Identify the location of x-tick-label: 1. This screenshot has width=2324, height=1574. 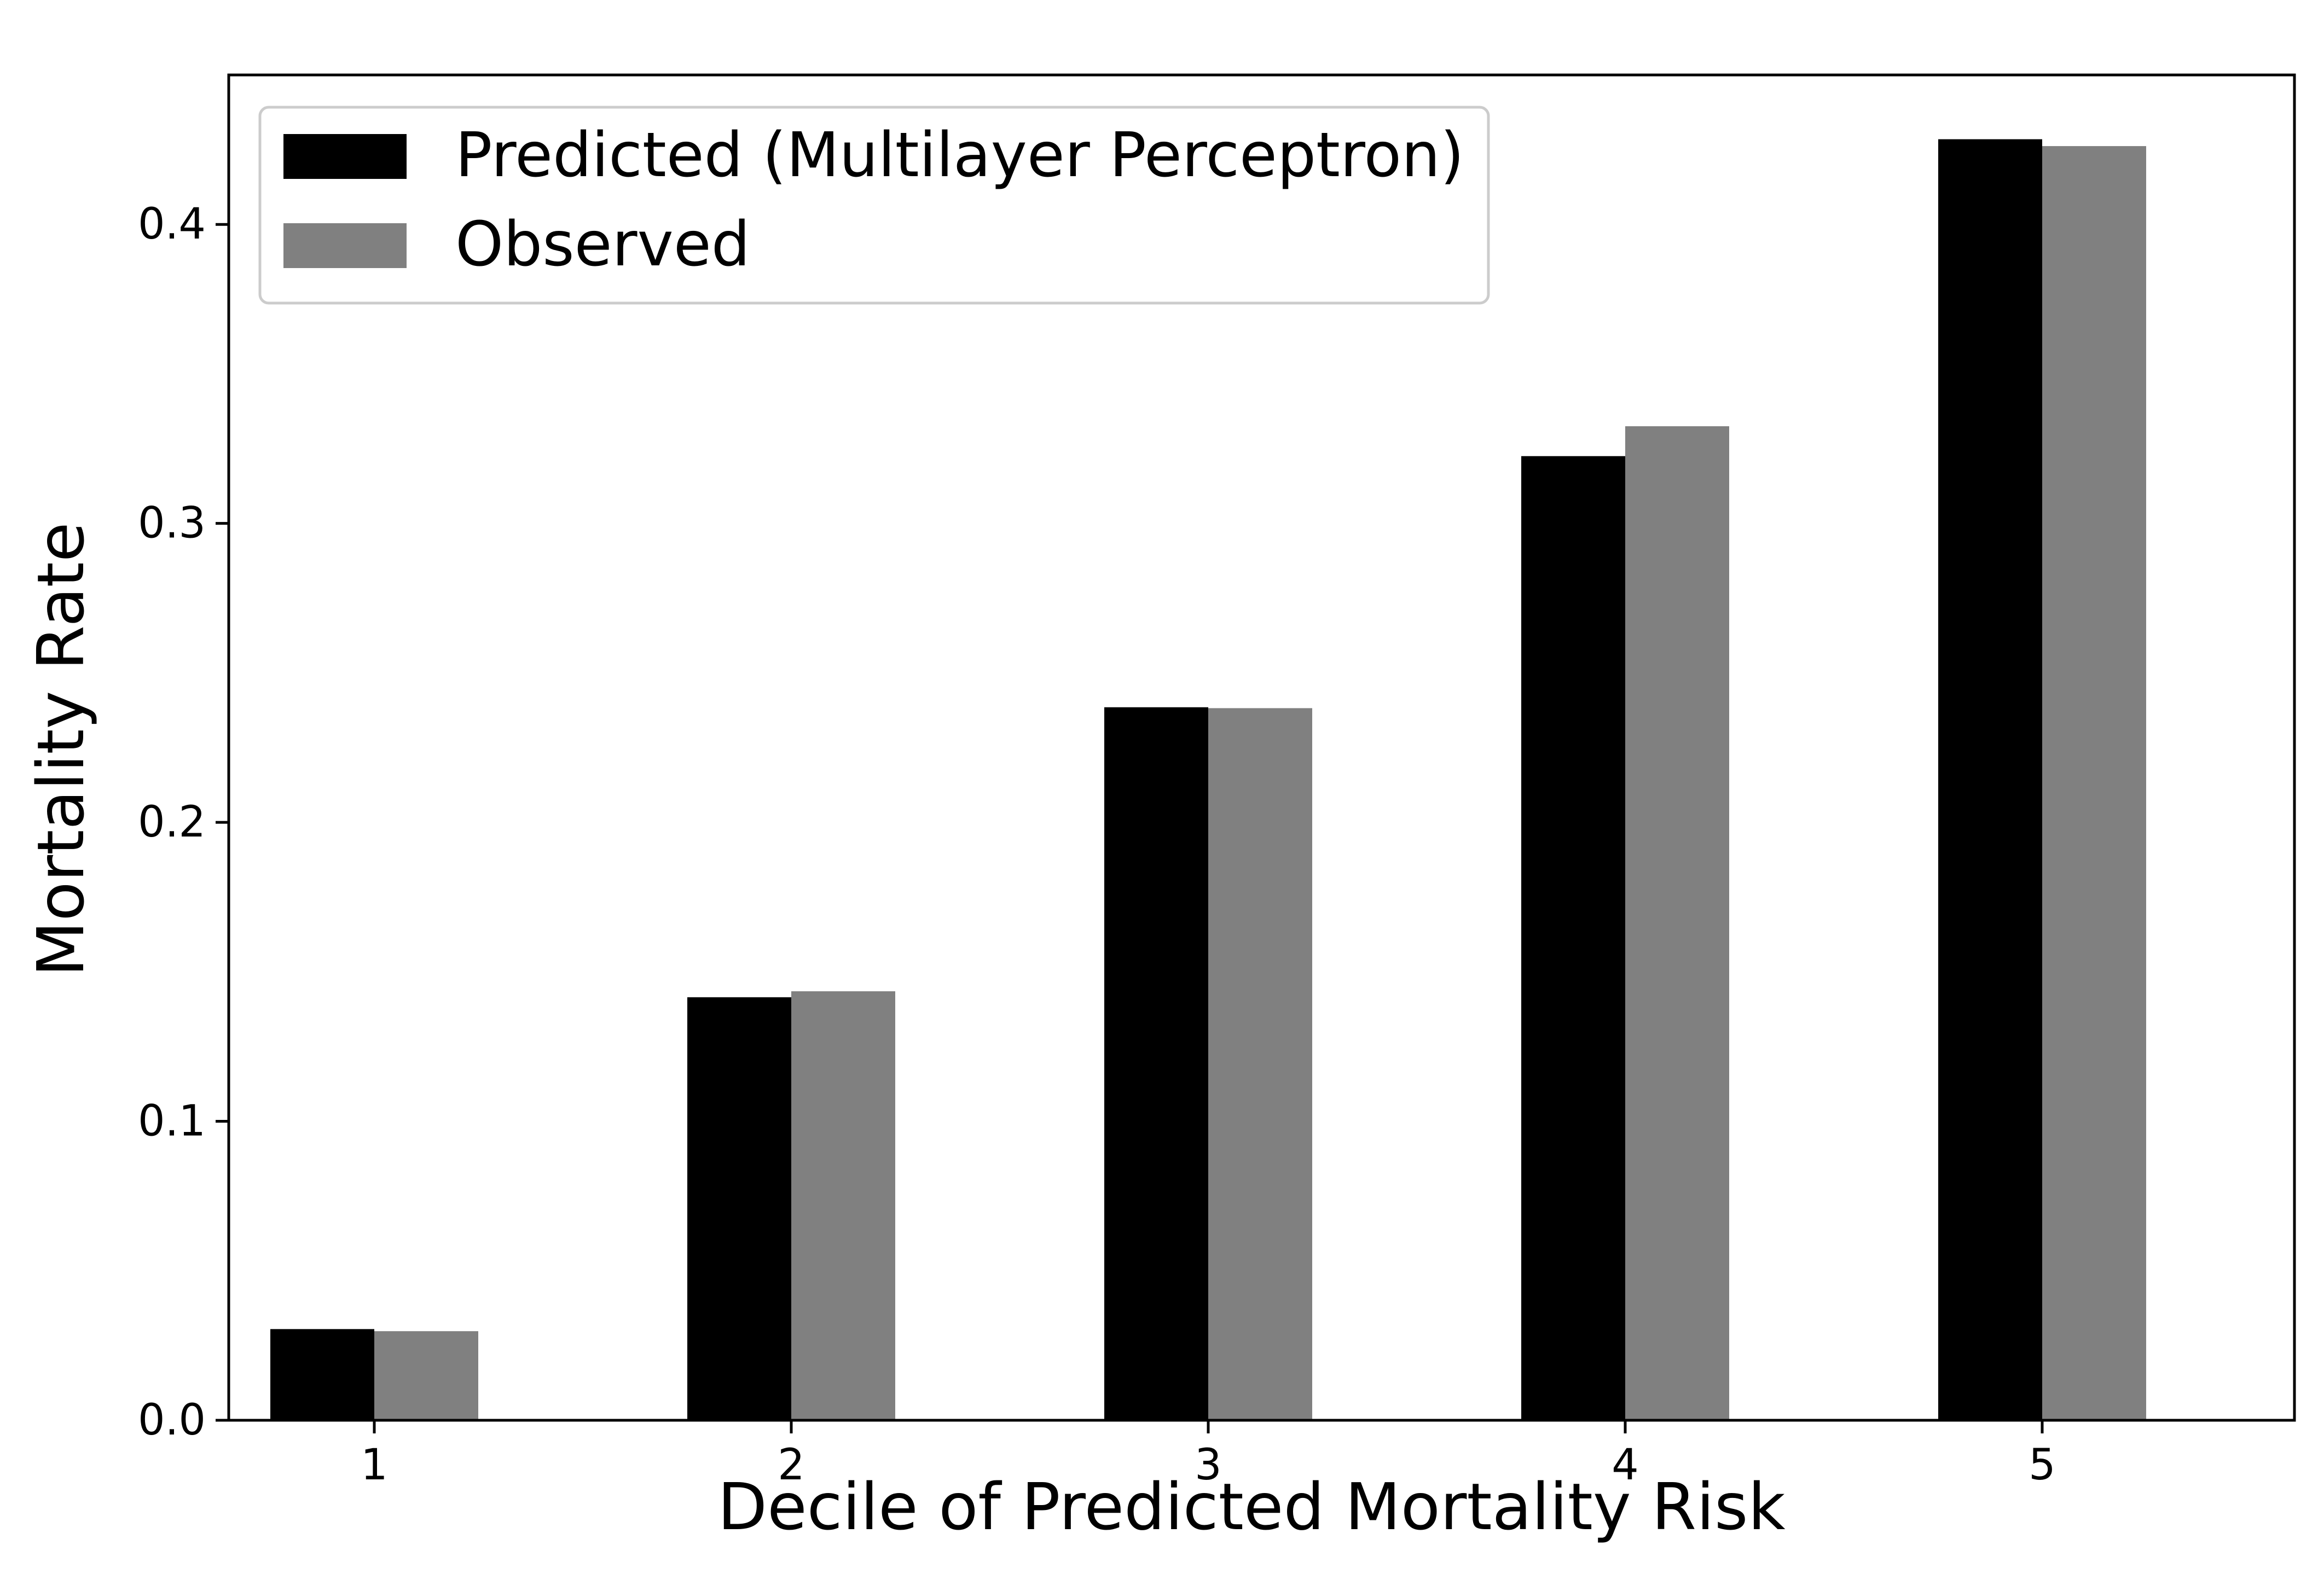
(374, 1465).